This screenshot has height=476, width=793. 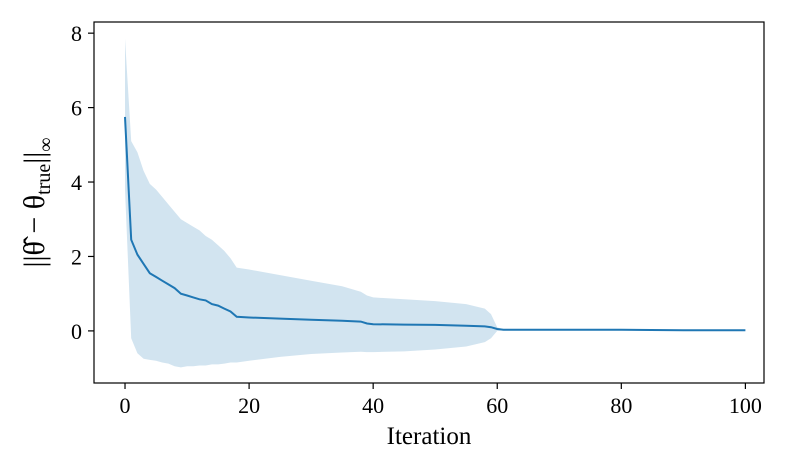 What do you see at coordinates (76, 331) in the screenshot?
I see `y-tick-label: 0` at bounding box center [76, 331].